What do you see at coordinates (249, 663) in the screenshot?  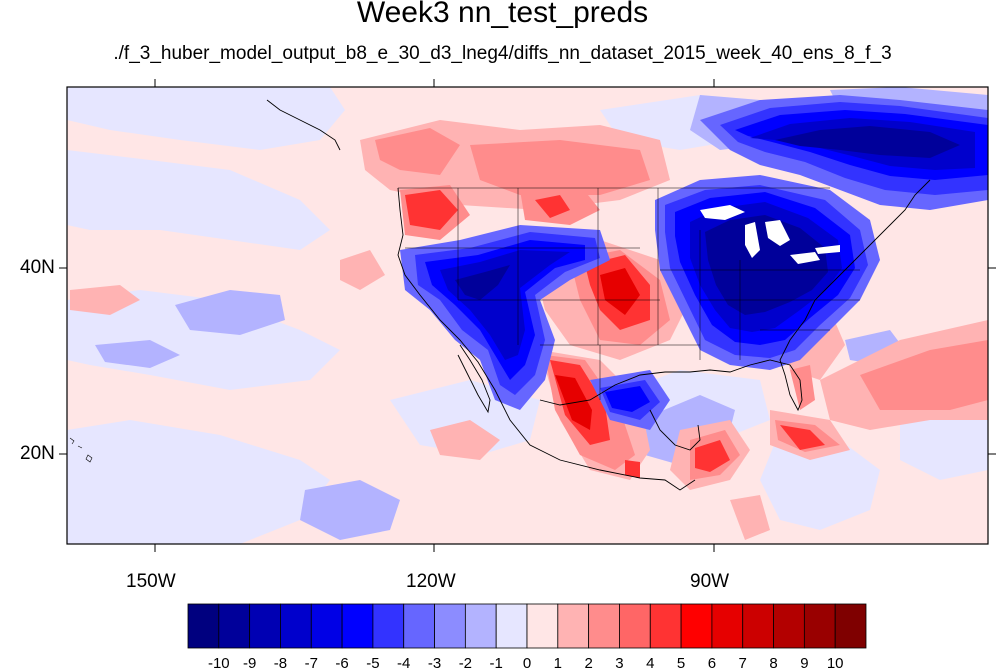 I see `colorbar-tick-label: -9` at bounding box center [249, 663].